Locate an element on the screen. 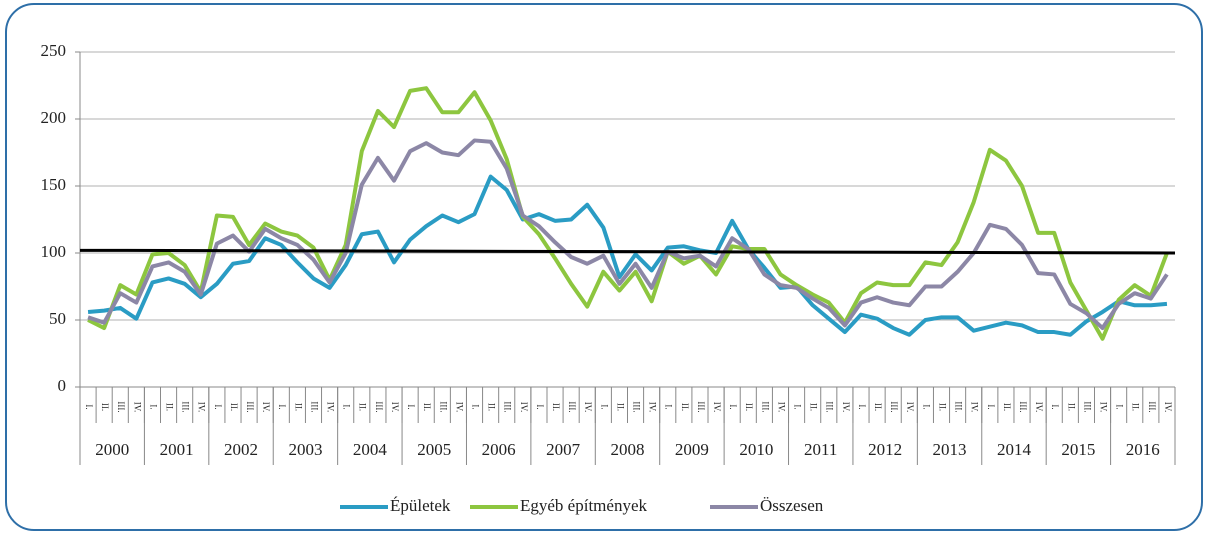 This screenshot has height=534, width=1208. year-label: 2010 is located at coordinates (756, 449).